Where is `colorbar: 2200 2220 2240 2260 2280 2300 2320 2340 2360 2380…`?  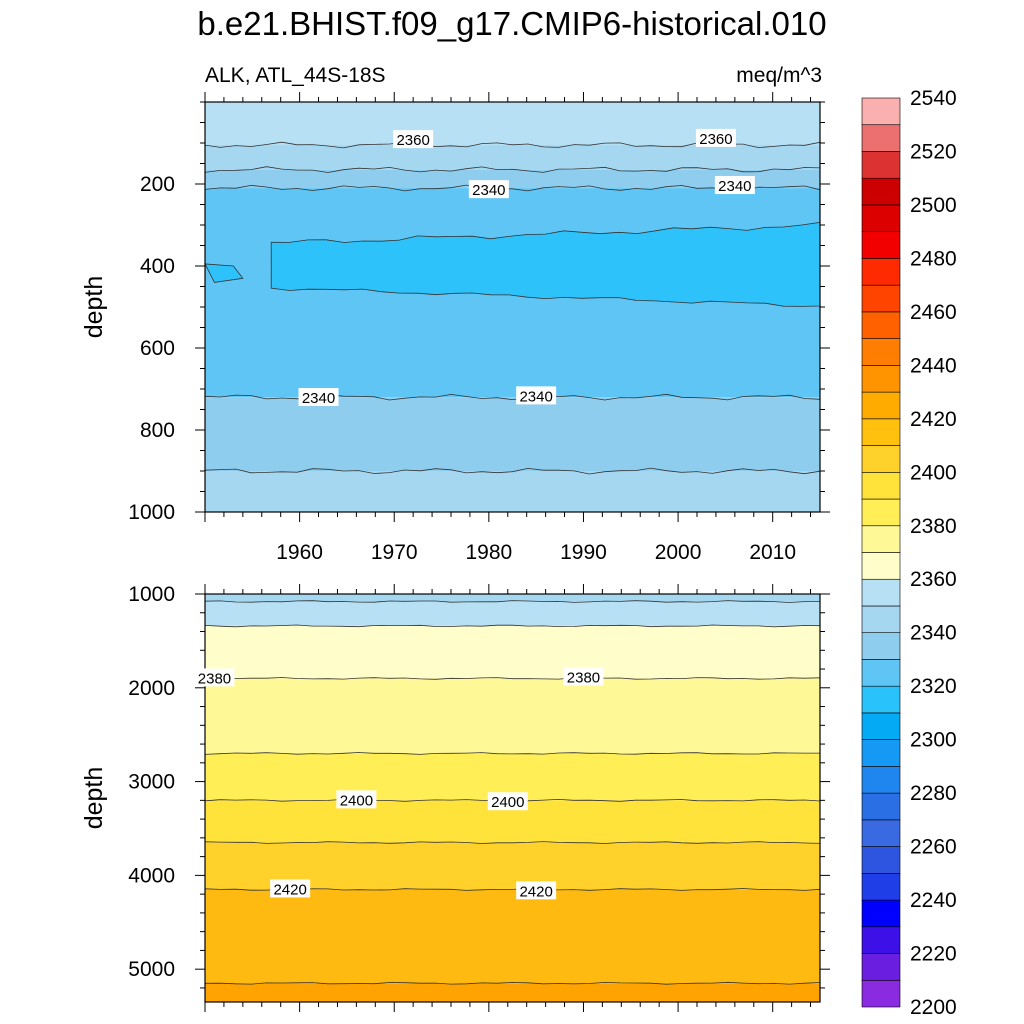
colorbar: 2200 2220 2240 2260 2280 2300 2320 2340 2360 2380… is located at coordinates (909, 553).